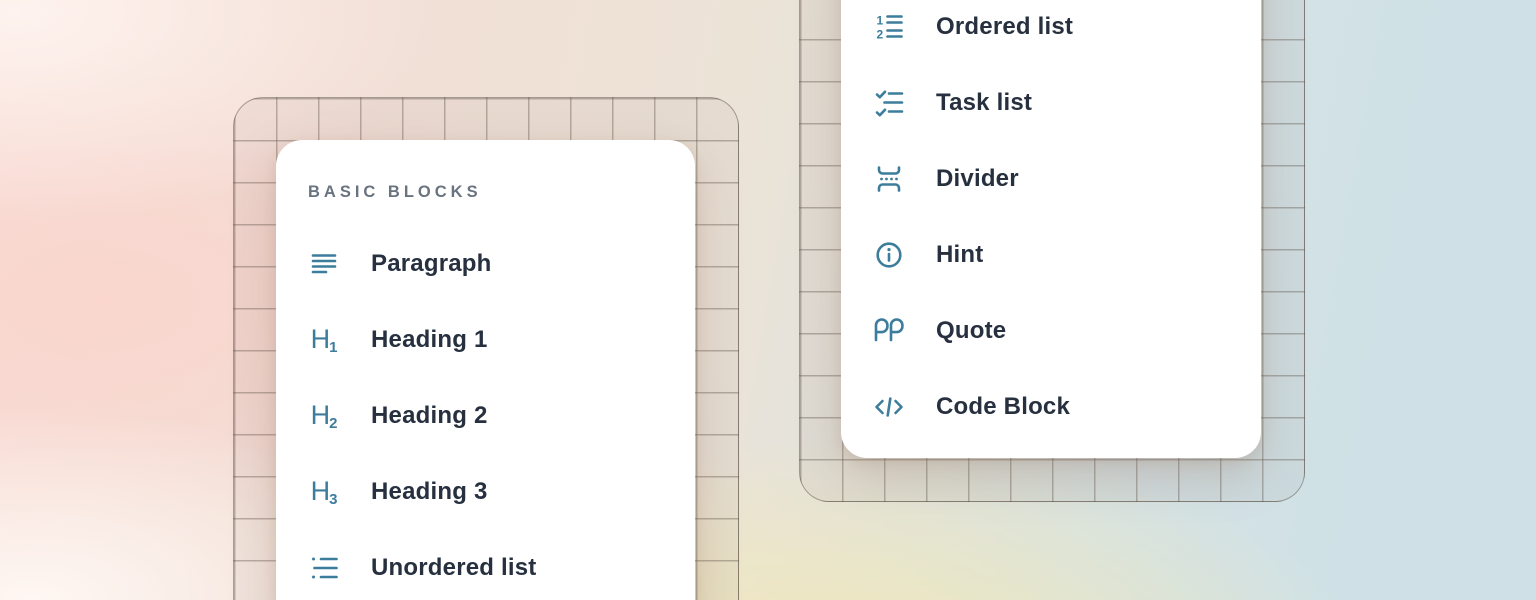 This screenshot has width=1536, height=600. Describe the element at coordinates (429, 415) in the screenshot. I see `menu-item-label: Heading 2` at that location.